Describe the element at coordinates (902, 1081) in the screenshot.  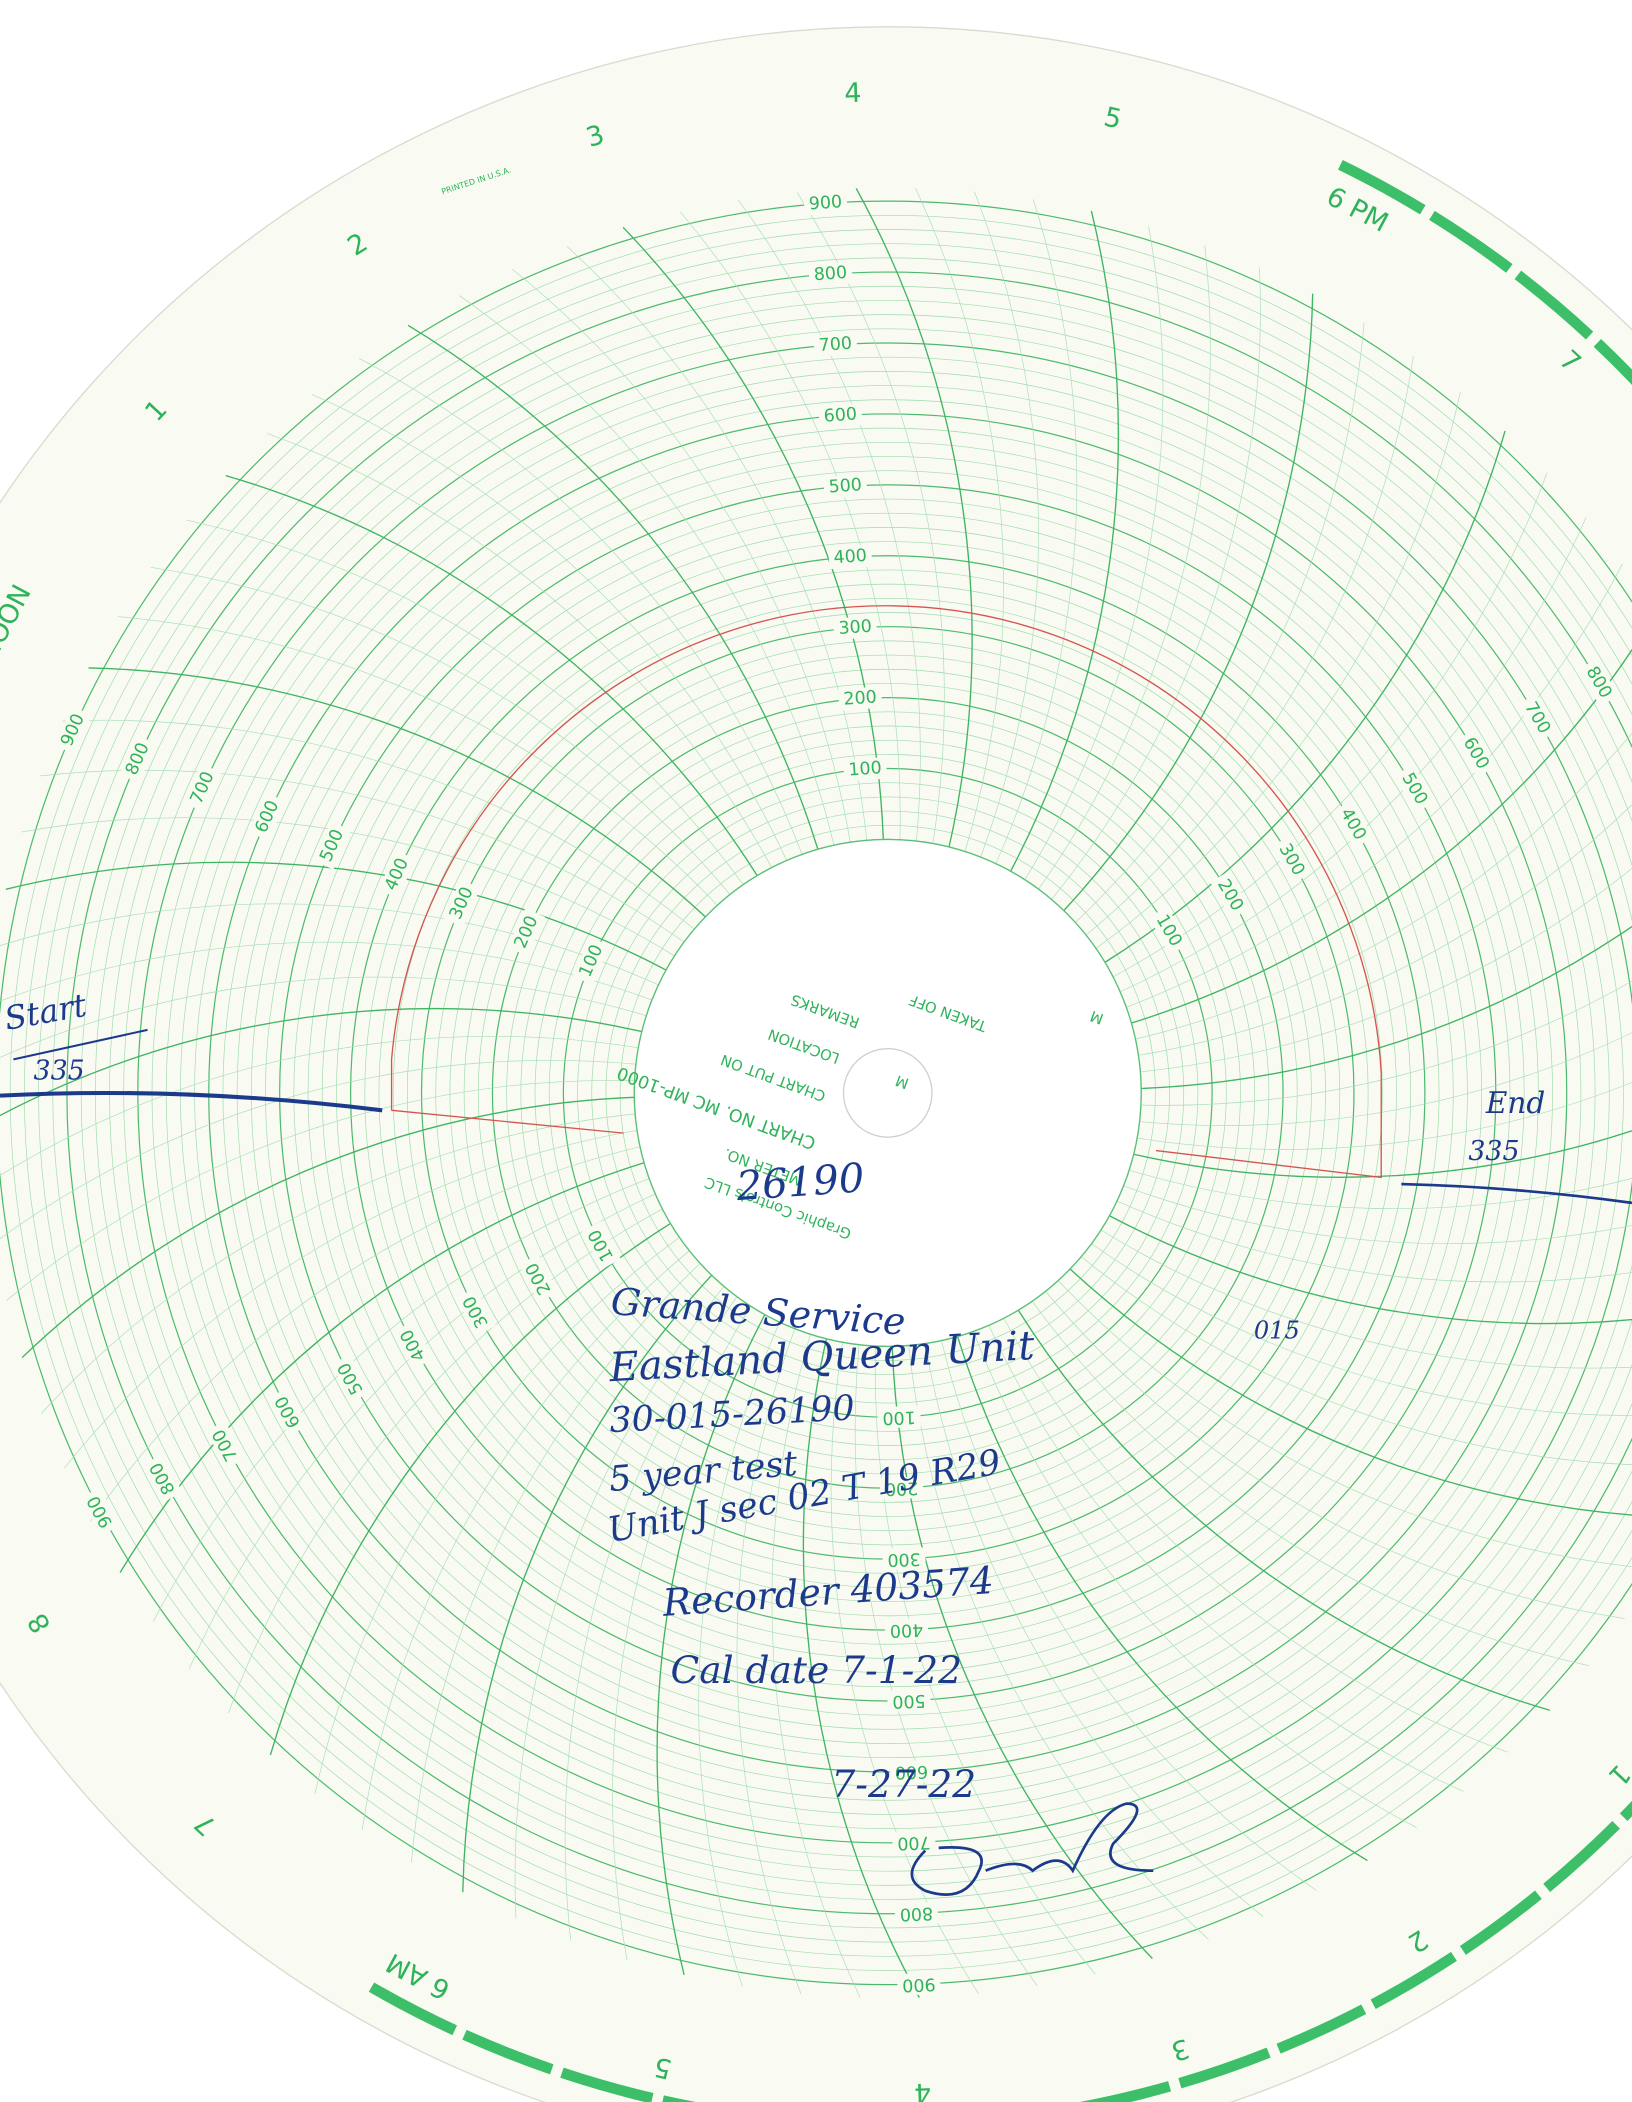
I see `m1: M` at that location.